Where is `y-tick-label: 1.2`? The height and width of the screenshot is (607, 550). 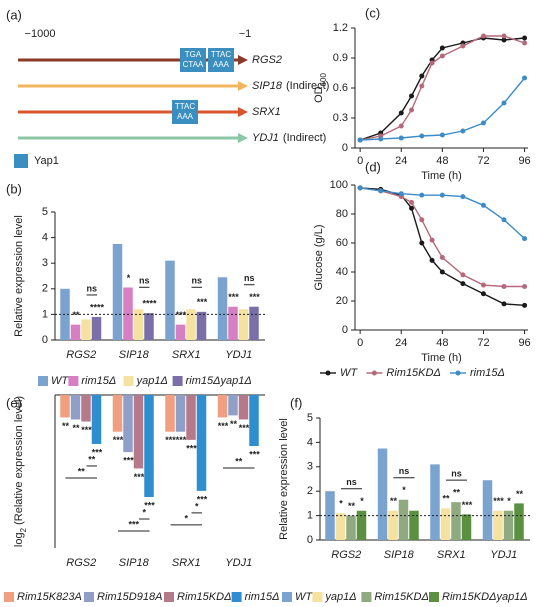 y-tick-label: 1.2 is located at coordinates (340, 28).